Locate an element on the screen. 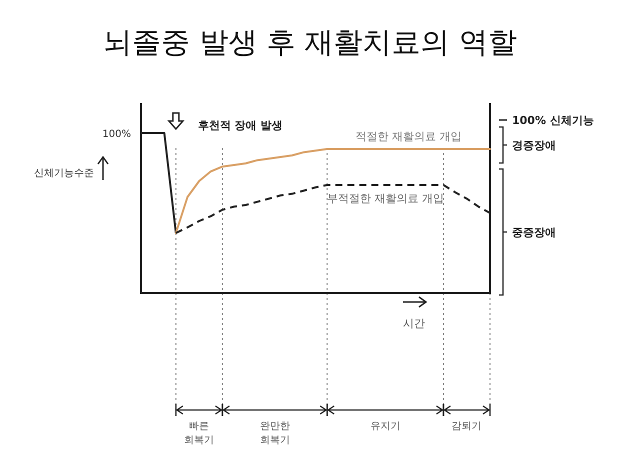 The height and width of the screenshot is (460, 621). text: 빠른 회복기 is located at coordinates (199, 433).